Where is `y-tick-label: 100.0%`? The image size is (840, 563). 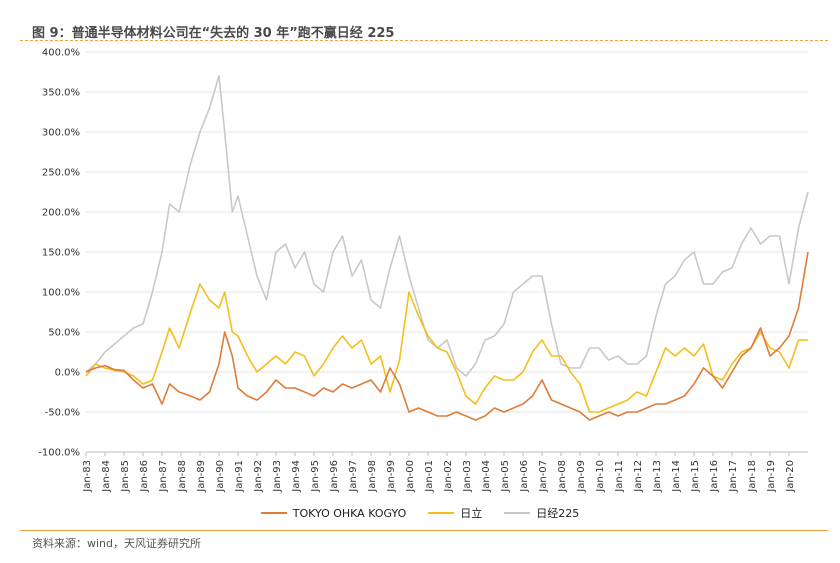
y-tick-label: 100.0% is located at coordinates (61, 293).